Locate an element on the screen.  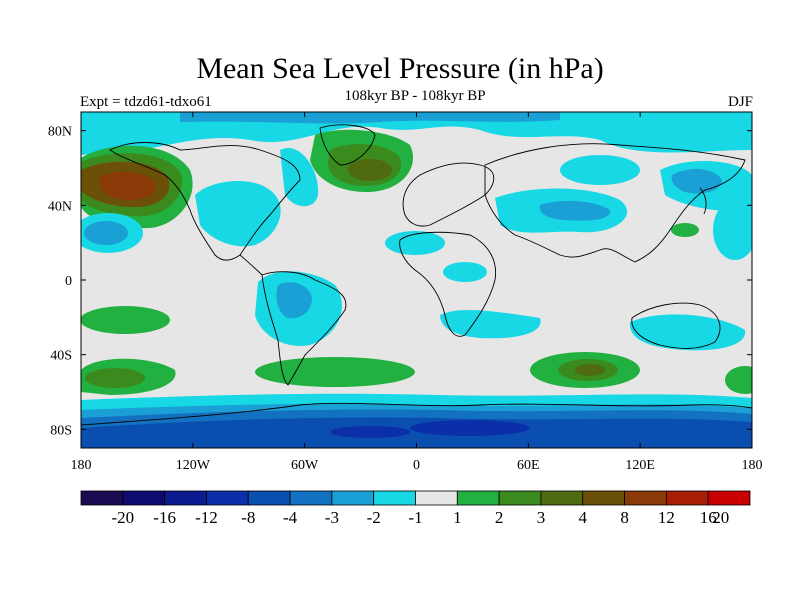
x-tick-label: 60W is located at coordinates (305, 465).